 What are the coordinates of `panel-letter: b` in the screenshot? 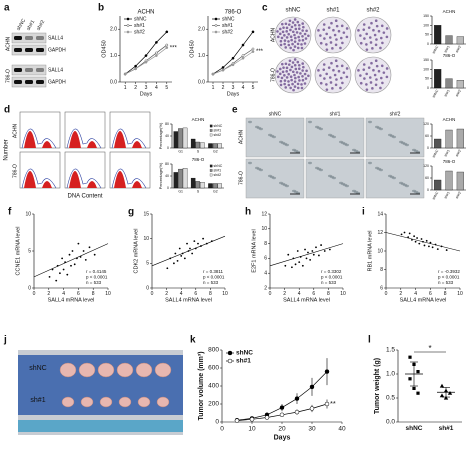 It's located at (101, 8).